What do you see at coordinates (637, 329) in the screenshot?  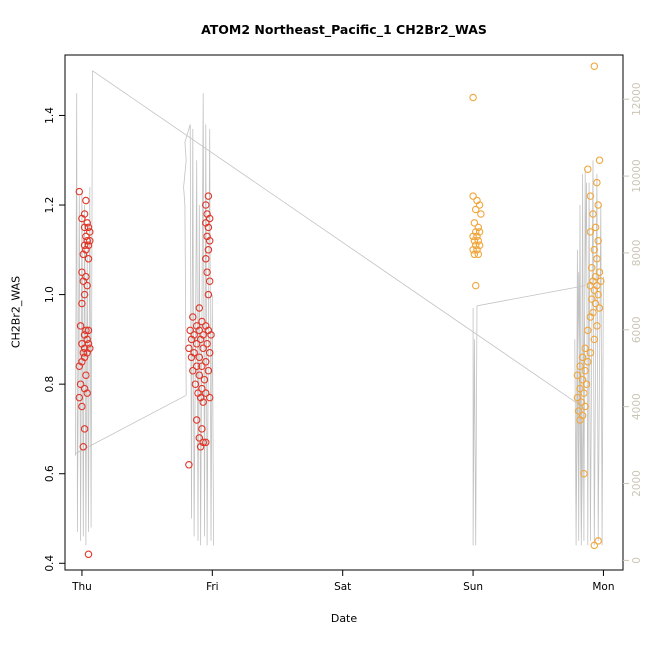 I see `y-right-tick-label: 6000` at bounding box center [637, 329].